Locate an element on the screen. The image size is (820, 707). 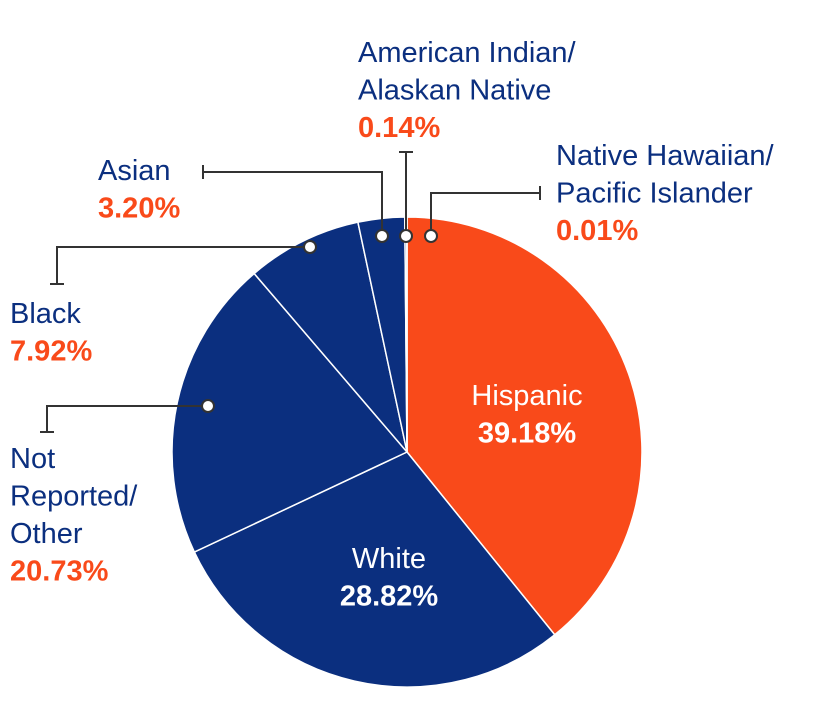
category-label: Native Hawaiian/Pacific Islander is located at coordinates (665, 175).